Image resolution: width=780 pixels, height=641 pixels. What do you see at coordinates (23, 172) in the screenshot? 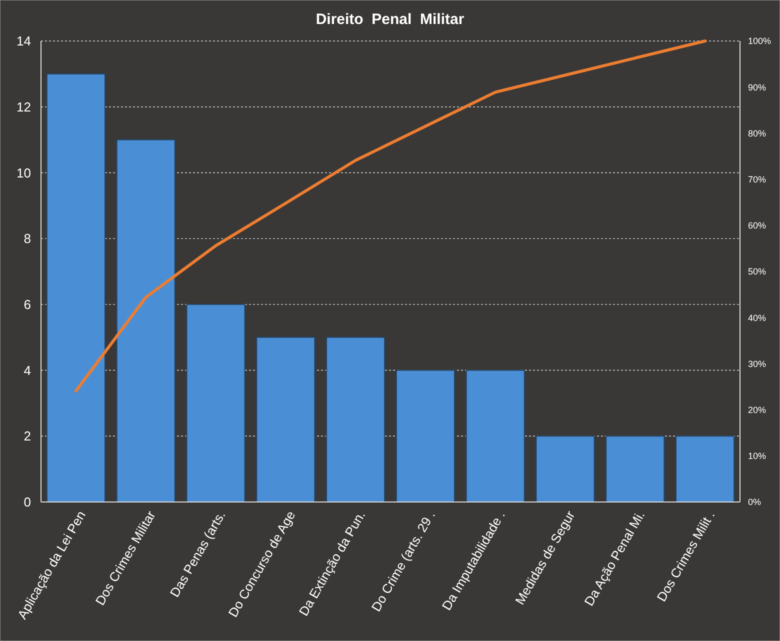
I see `y-tick-label: 10` at bounding box center [23, 172].